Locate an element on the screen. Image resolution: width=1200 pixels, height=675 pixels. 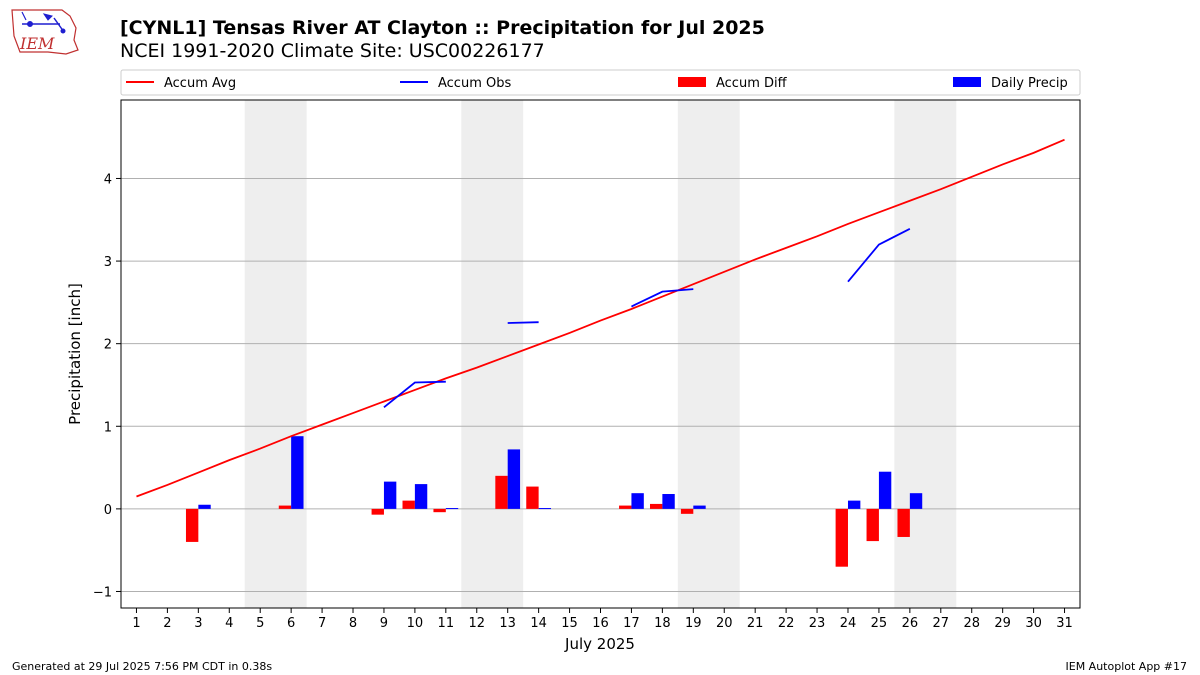
app-note: IEM Autoplot App #17 is located at coordinates (1126, 666).